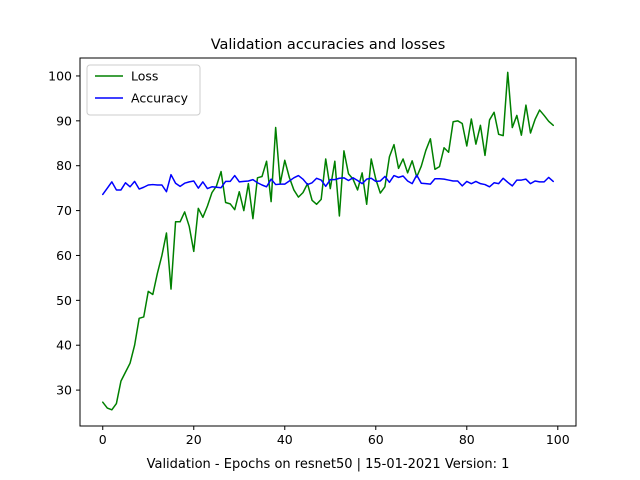  I want to click on legend: Loss Accuracy, so click(143, 90).